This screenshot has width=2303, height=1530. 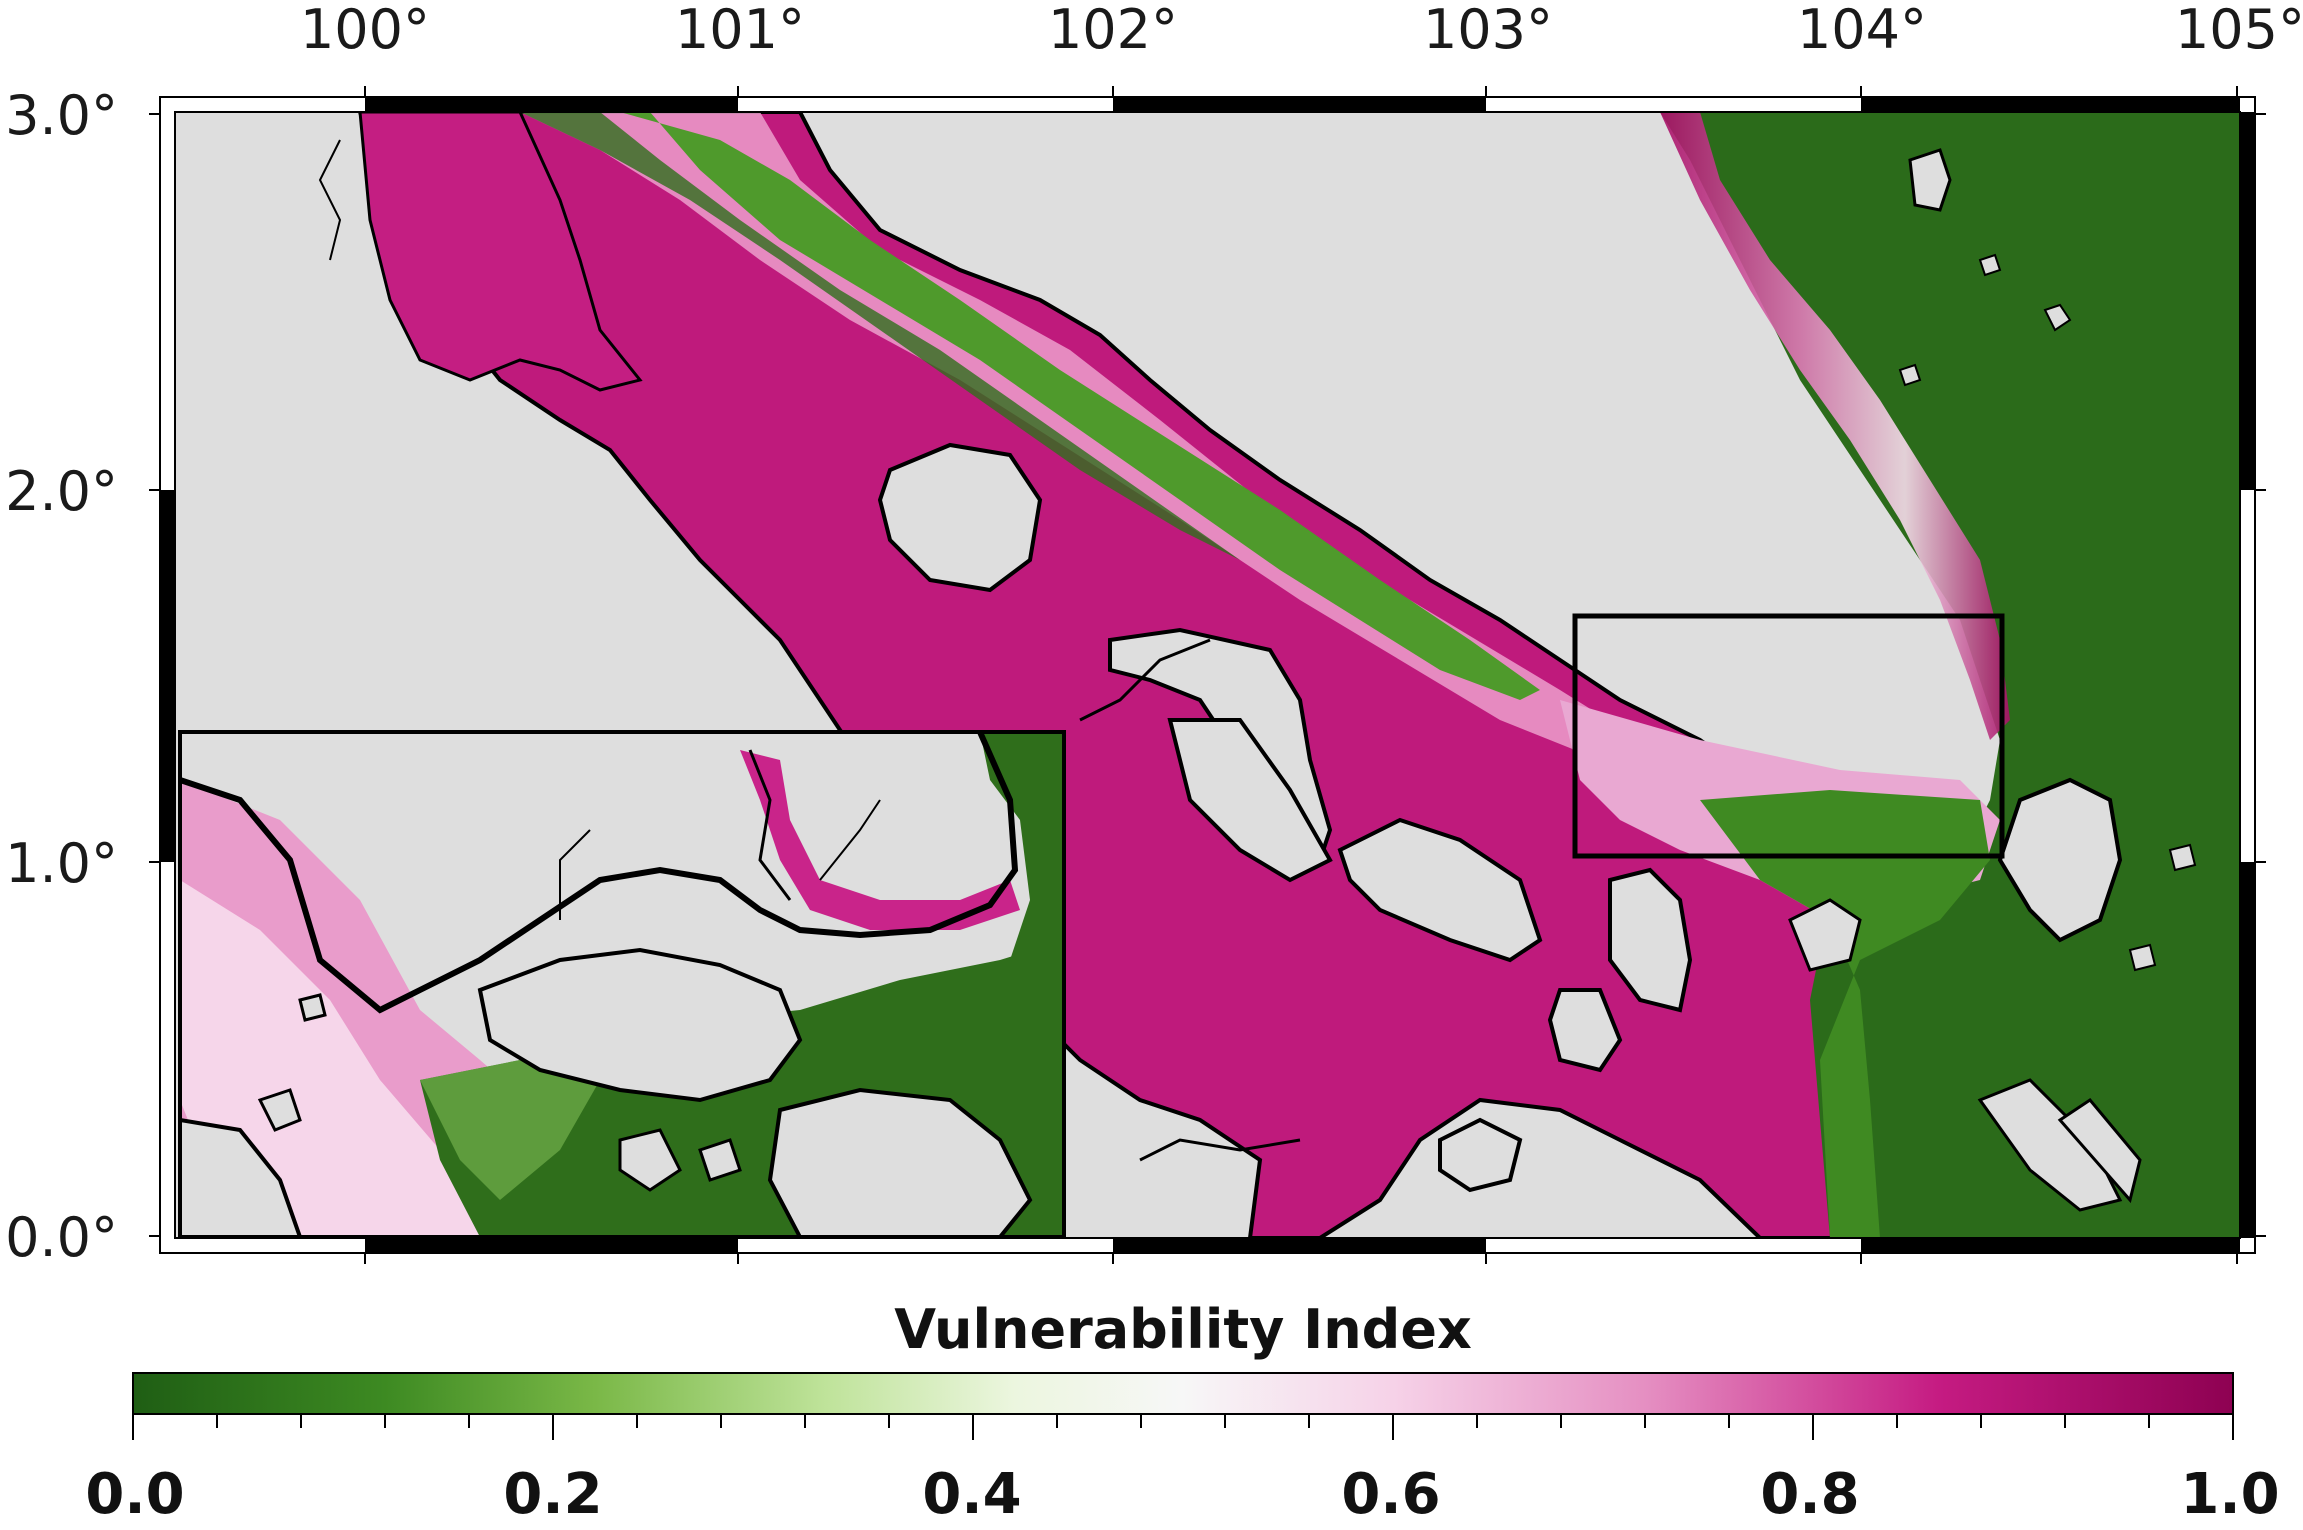 I want to click on river-kampar, so click(x=1220, y=1150).